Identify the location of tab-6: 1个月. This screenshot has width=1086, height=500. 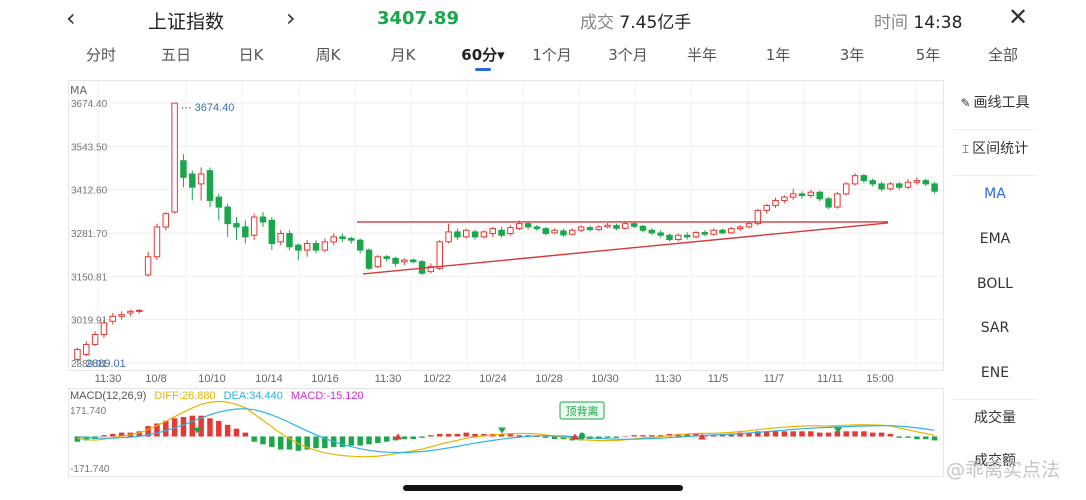
(552, 55).